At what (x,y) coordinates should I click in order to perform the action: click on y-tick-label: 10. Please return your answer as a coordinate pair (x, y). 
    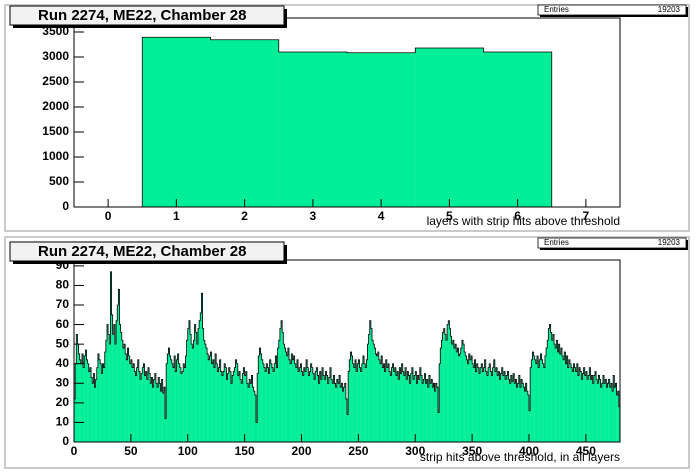
    Looking at the image, I should click on (63, 422).